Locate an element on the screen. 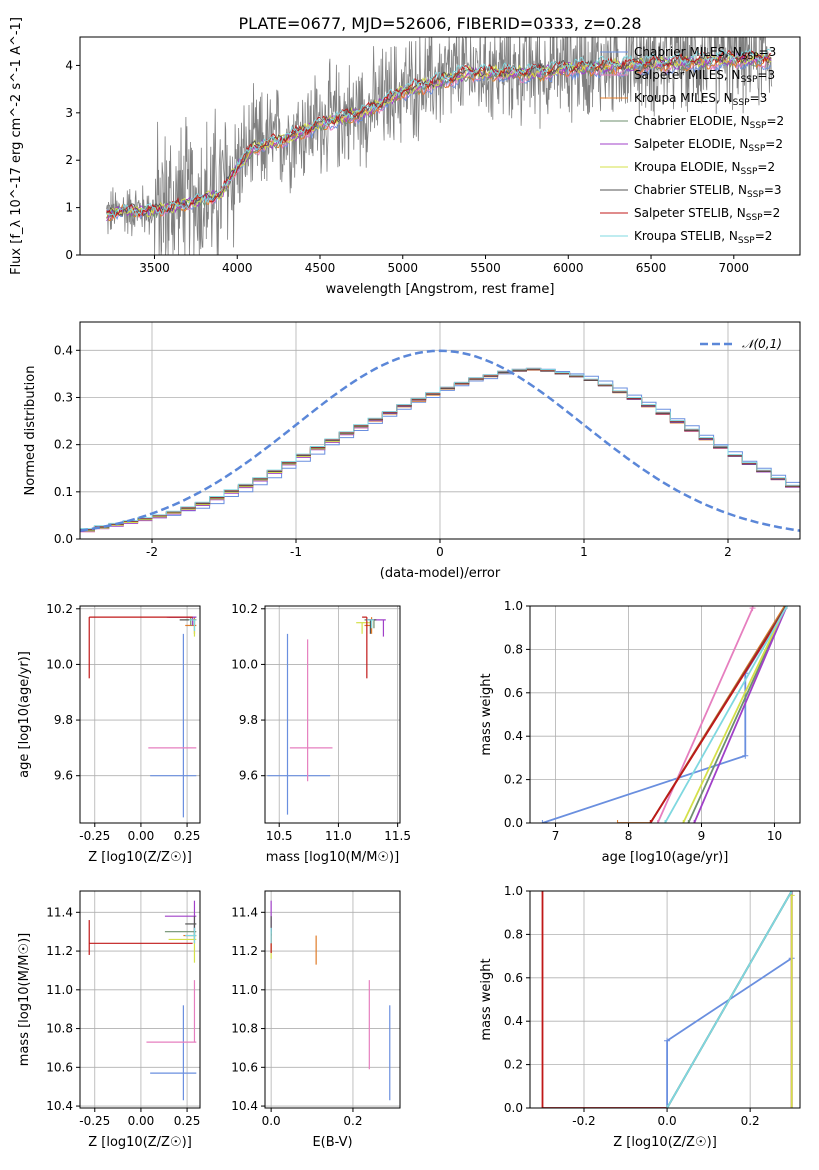 This screenshot has width=819, height=1170. y-tick-label: 9.6 is located at coordinates (248, 776).